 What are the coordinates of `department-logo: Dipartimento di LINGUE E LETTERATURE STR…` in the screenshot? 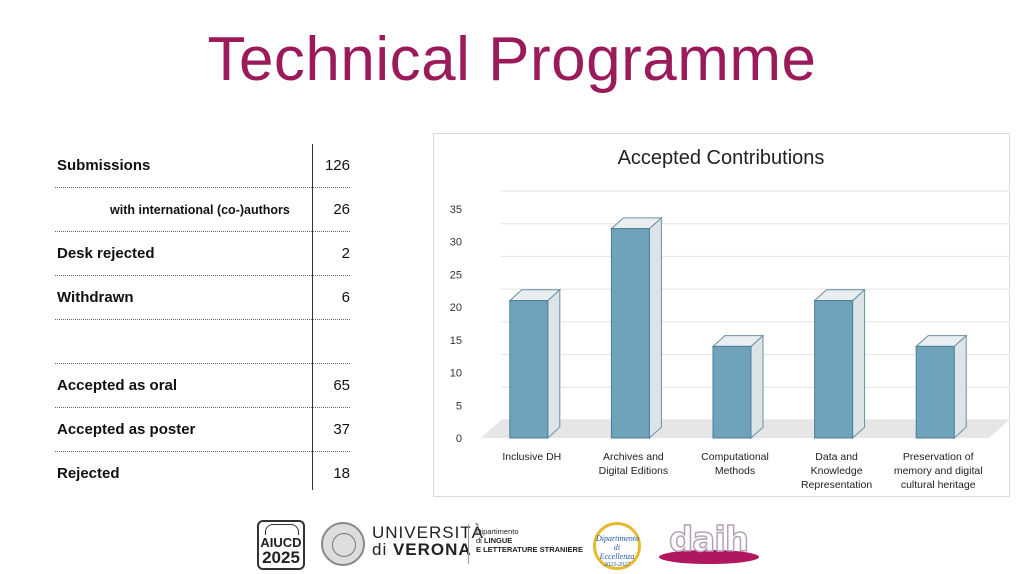 It's located at (529, 540).